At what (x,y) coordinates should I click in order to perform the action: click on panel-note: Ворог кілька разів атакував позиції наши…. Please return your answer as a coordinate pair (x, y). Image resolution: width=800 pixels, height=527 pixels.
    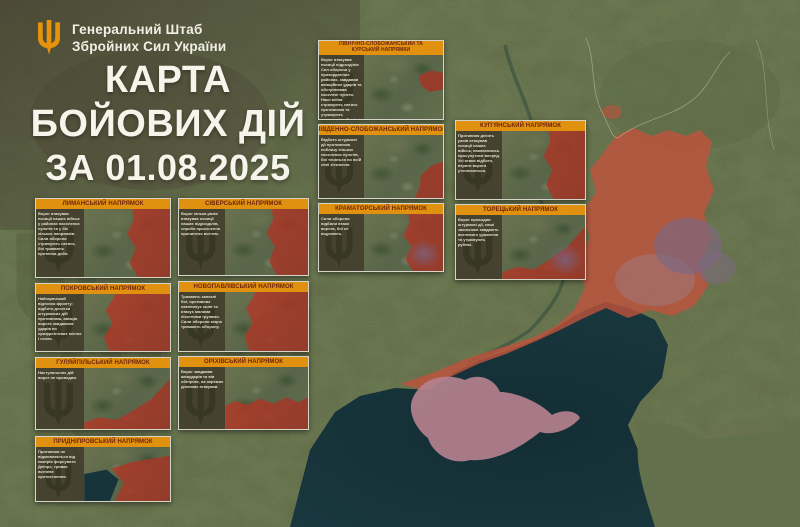
    Looking at the image, I should click on (201, 223).